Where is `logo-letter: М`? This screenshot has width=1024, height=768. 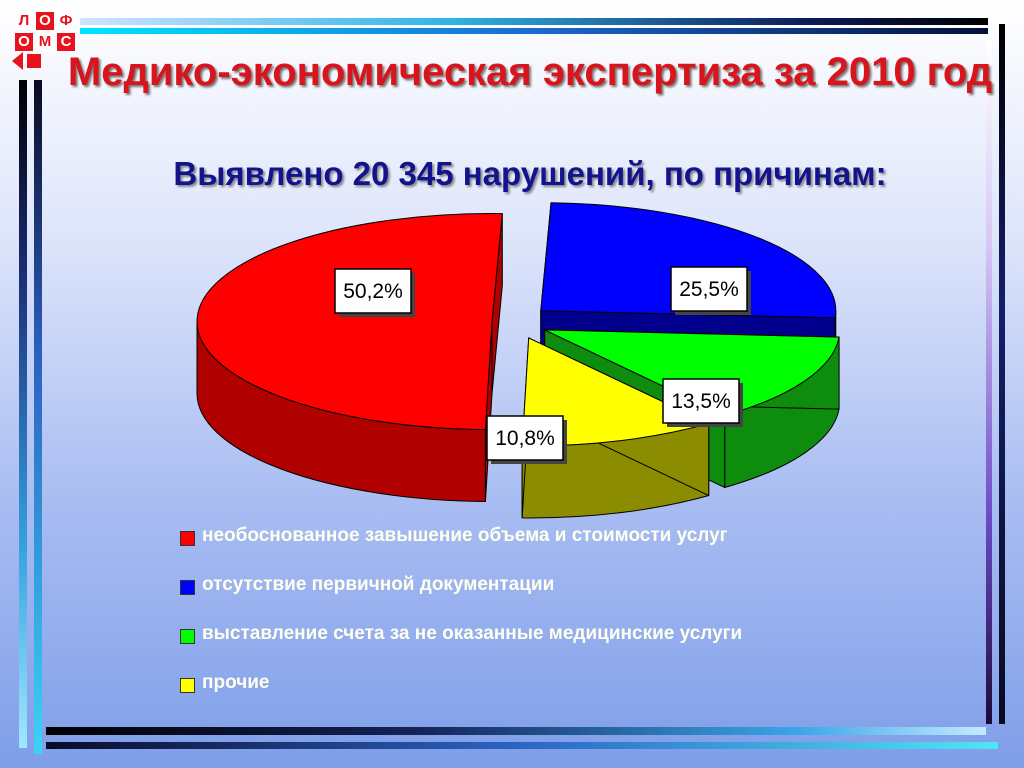
logo-letter: М is located at coordinates (45, 42).